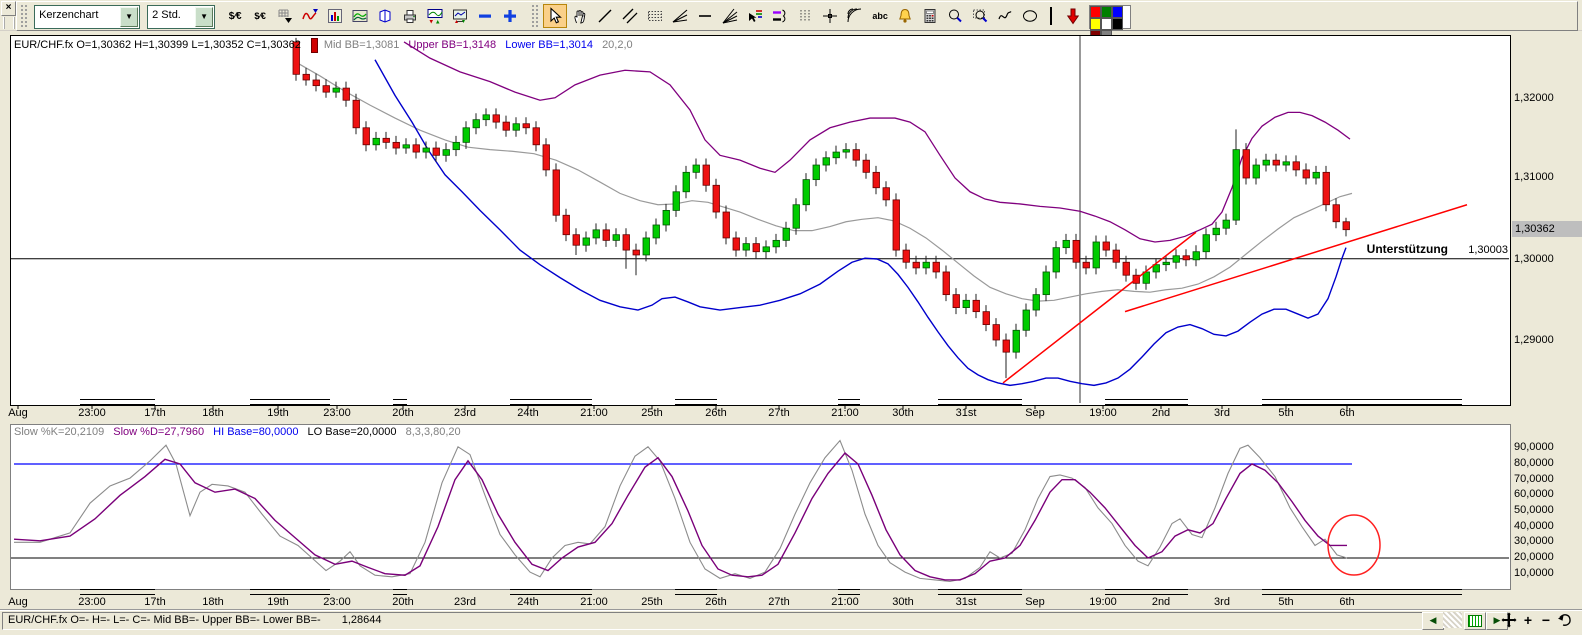  What do you see at coordinates (18, 413) in the screenshot?
I see `time-tick-label: Aug` at bounding box center [18, 413].